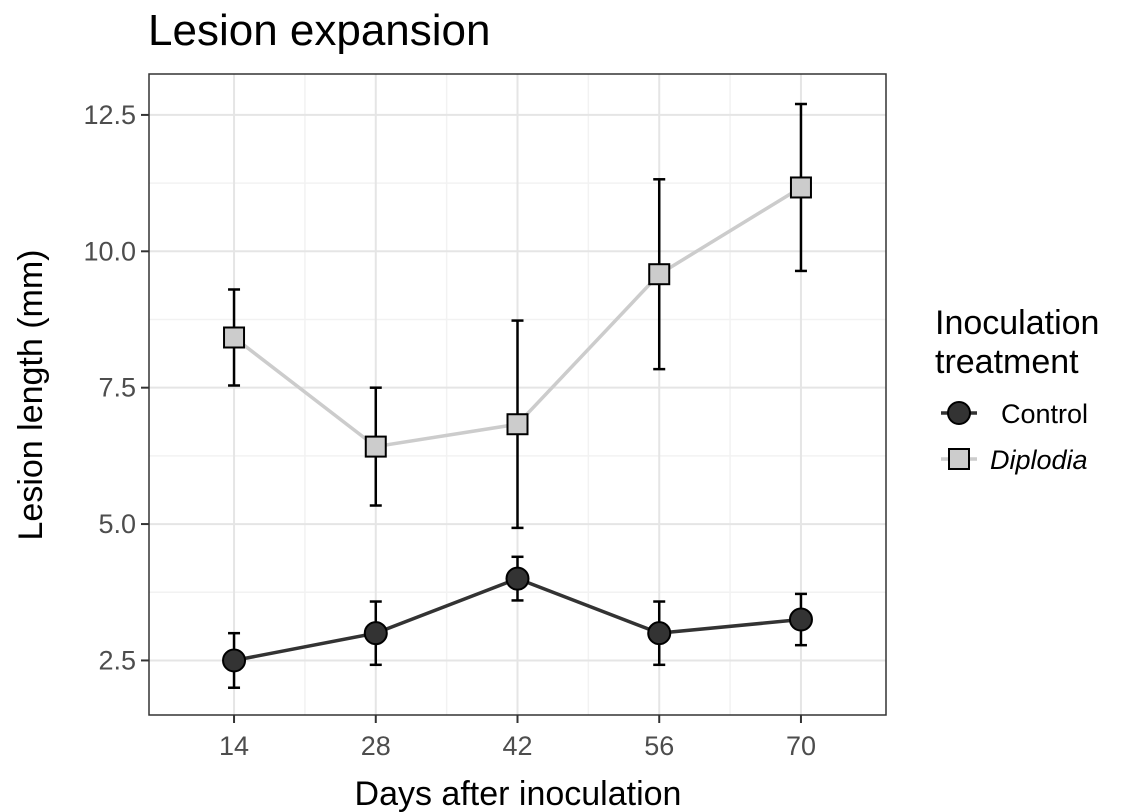 This screenshot has height=812, width=1141. I want to click on x-tick-label: 14, so click(234, 746).